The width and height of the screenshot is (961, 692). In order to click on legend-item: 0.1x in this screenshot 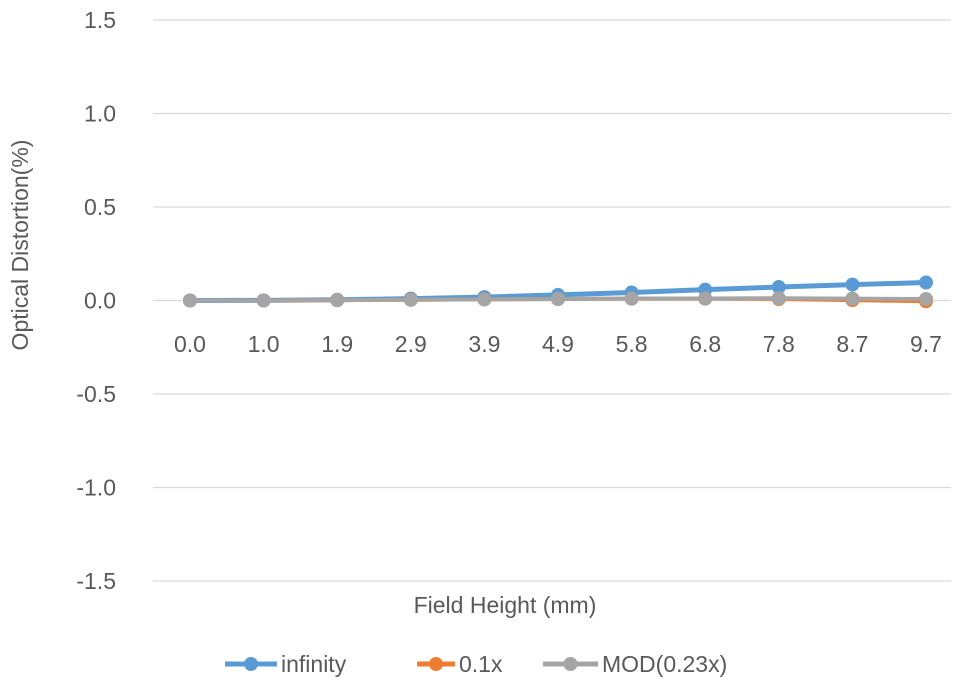, I will do `click(460, 664)`.